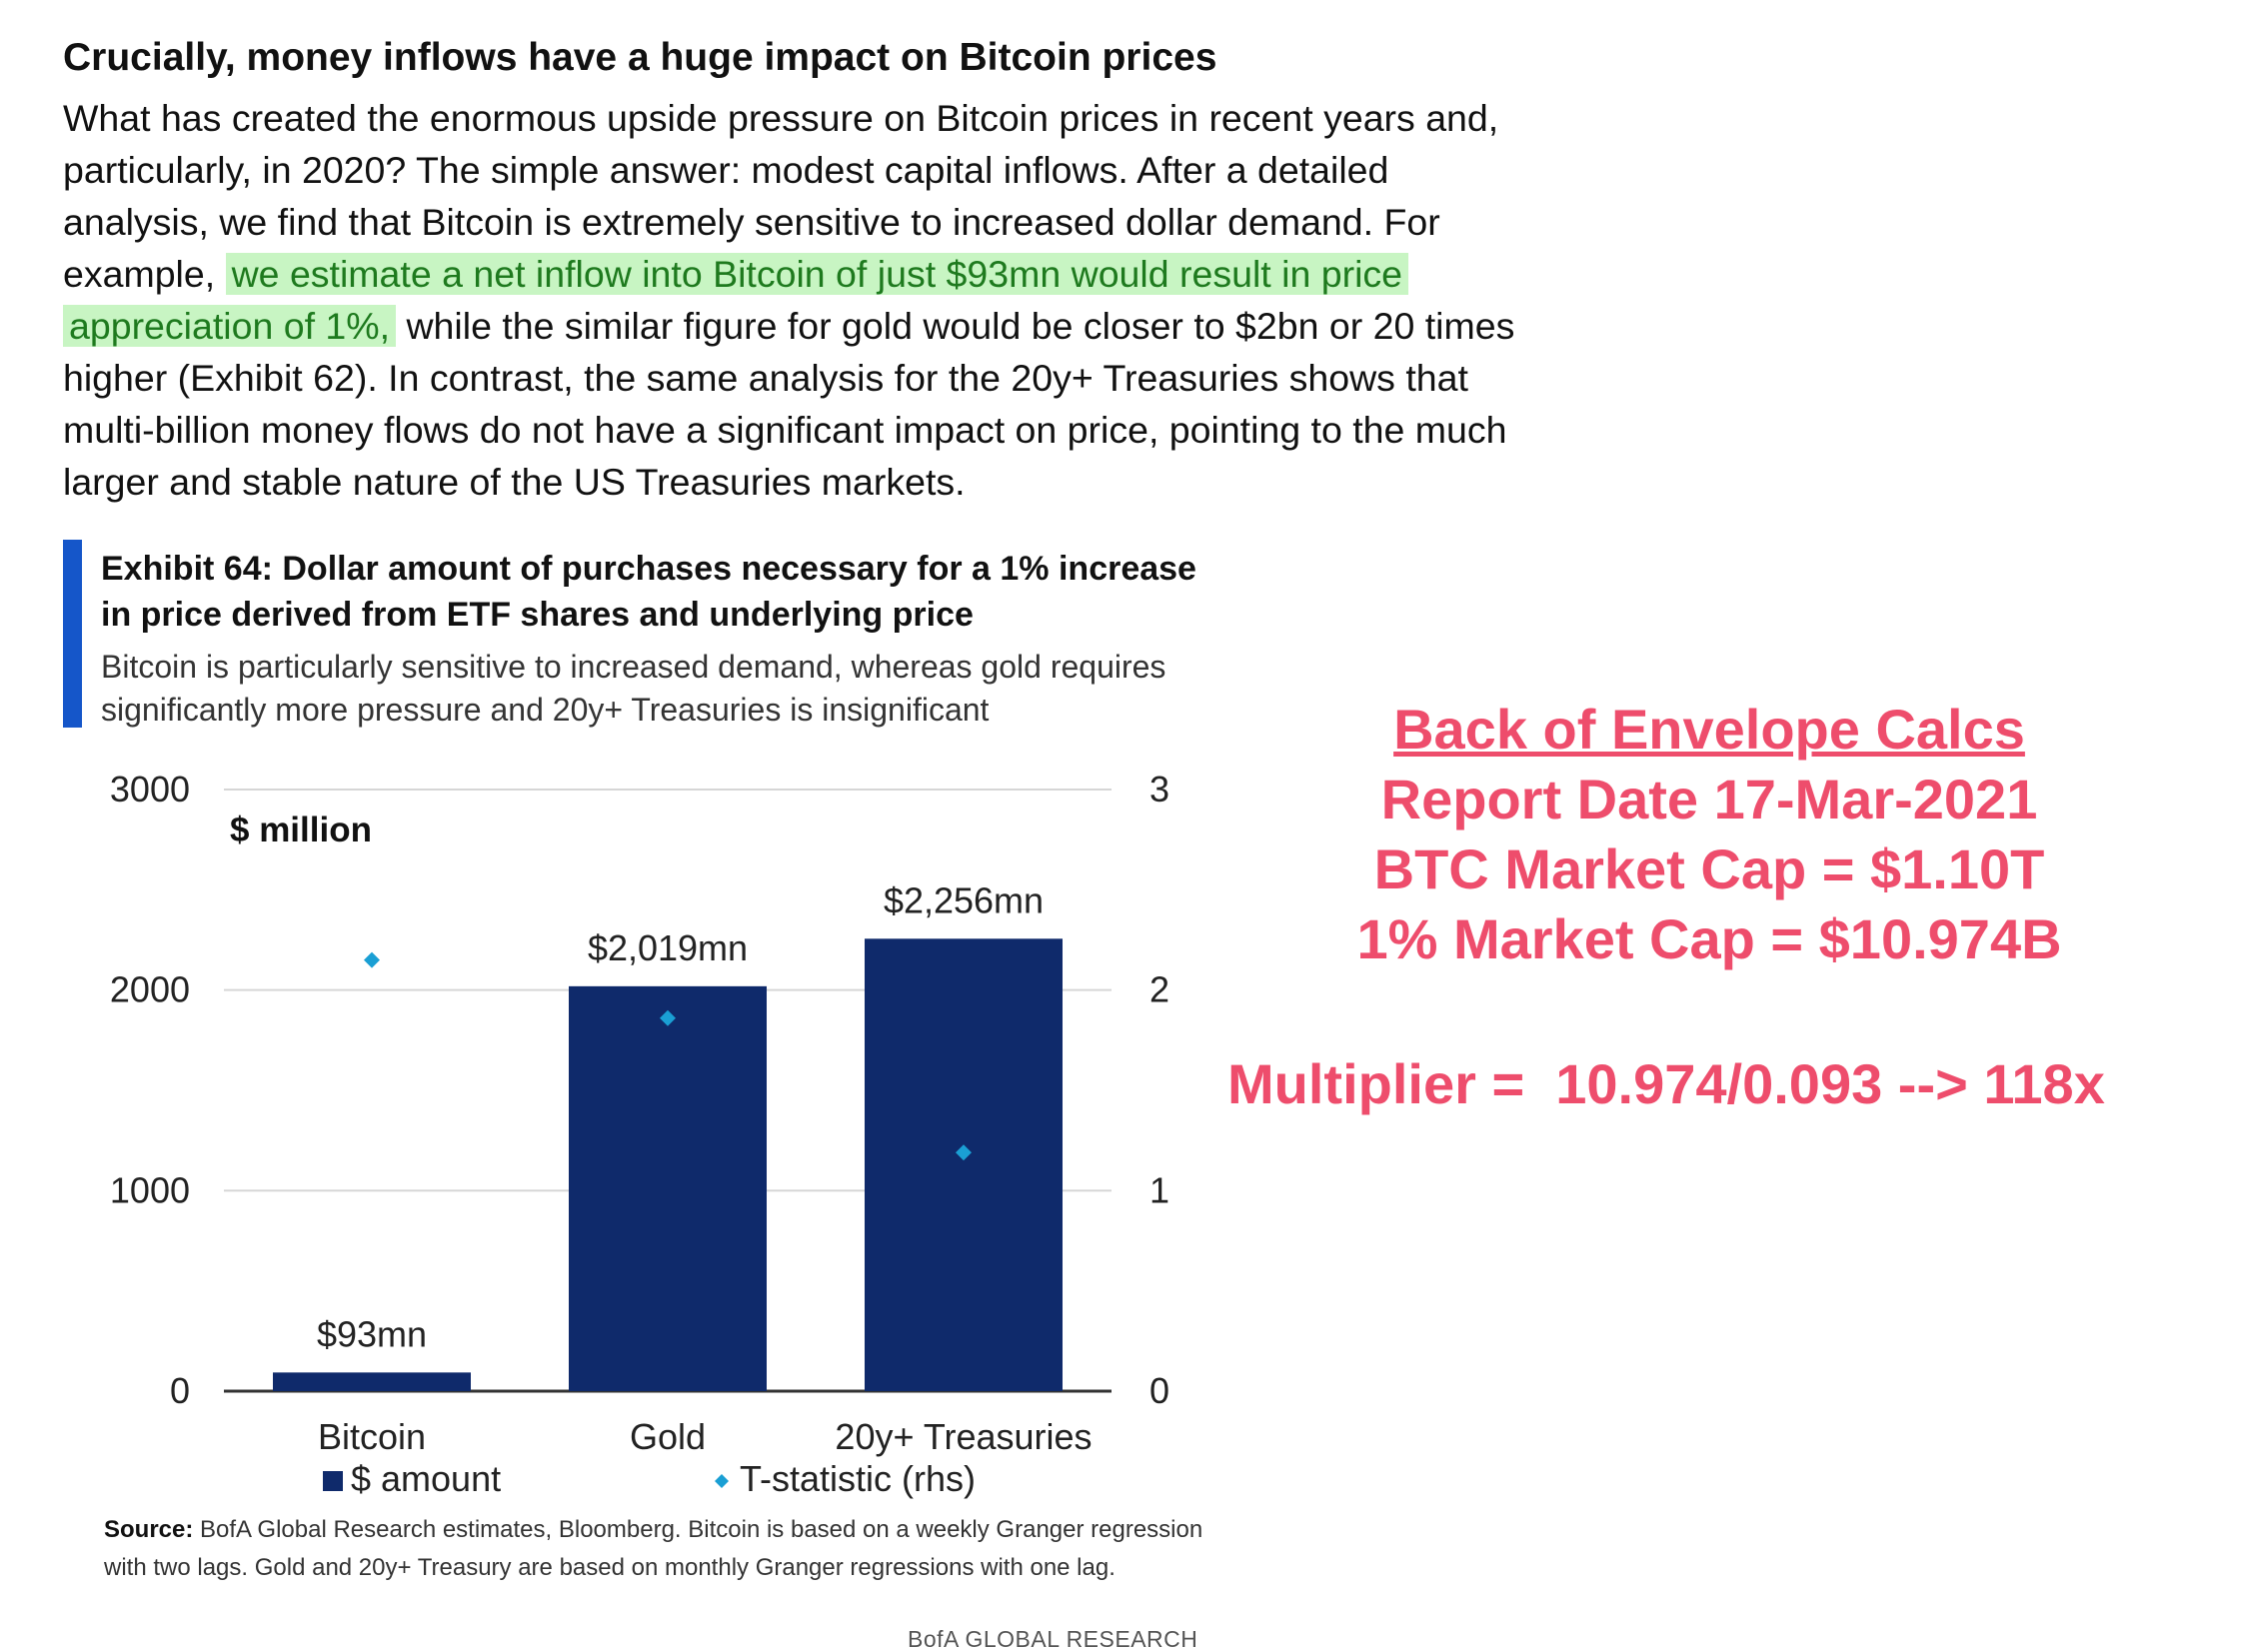  What do you see at coordinates (372, 1436) in the screenshot?
I see `x-tick-label: Bitcoin` at bounding box center [372, 1436].